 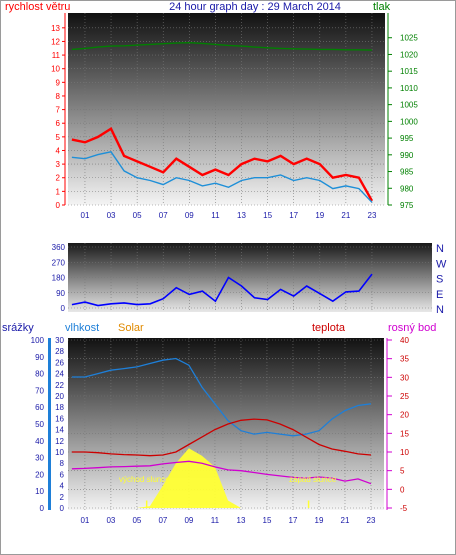 I want to click on direction-panel-series, so click(x=222, y=290).